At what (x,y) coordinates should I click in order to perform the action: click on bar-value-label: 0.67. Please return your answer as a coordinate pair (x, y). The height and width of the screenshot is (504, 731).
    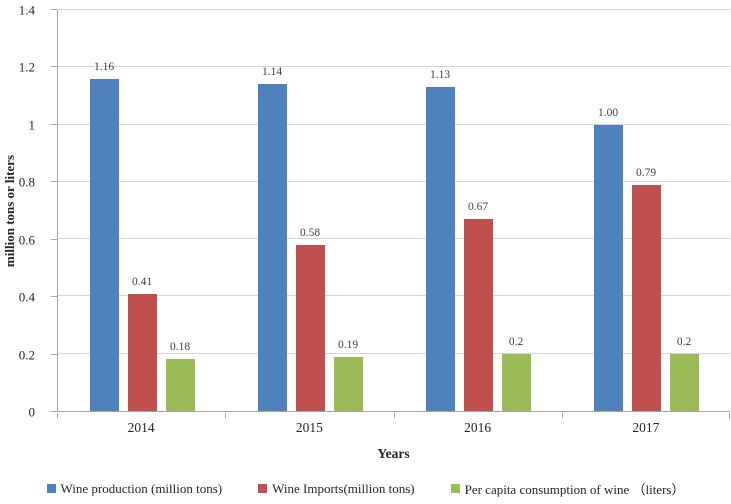
    Looking at the image, I should click on (478, 207).